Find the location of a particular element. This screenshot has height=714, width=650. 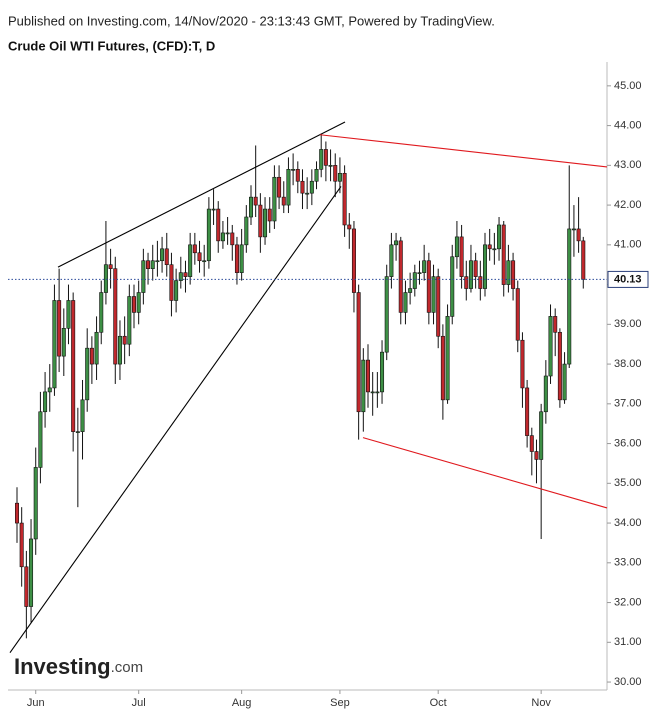

y-tick-label: 39.00 is located at coordinates (628, 324).